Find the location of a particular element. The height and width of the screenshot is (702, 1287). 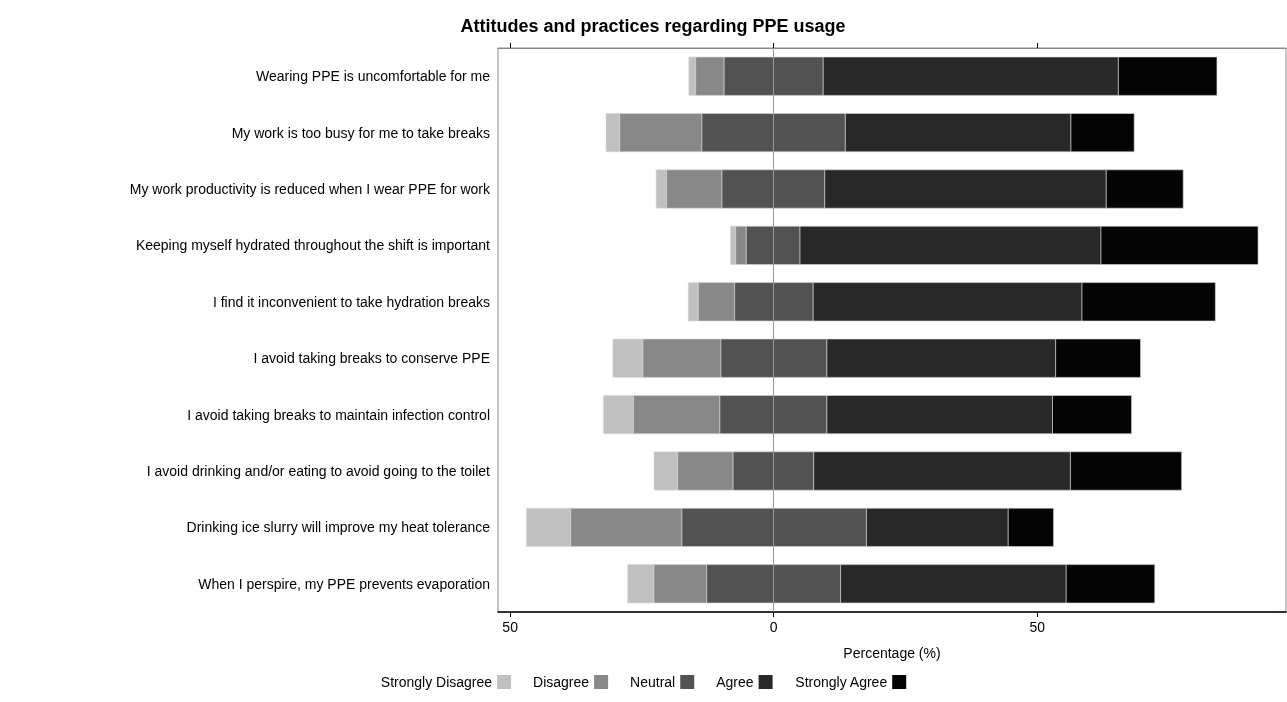

x-axis-title: Percentage (%) is located at coordinates (892, 653).